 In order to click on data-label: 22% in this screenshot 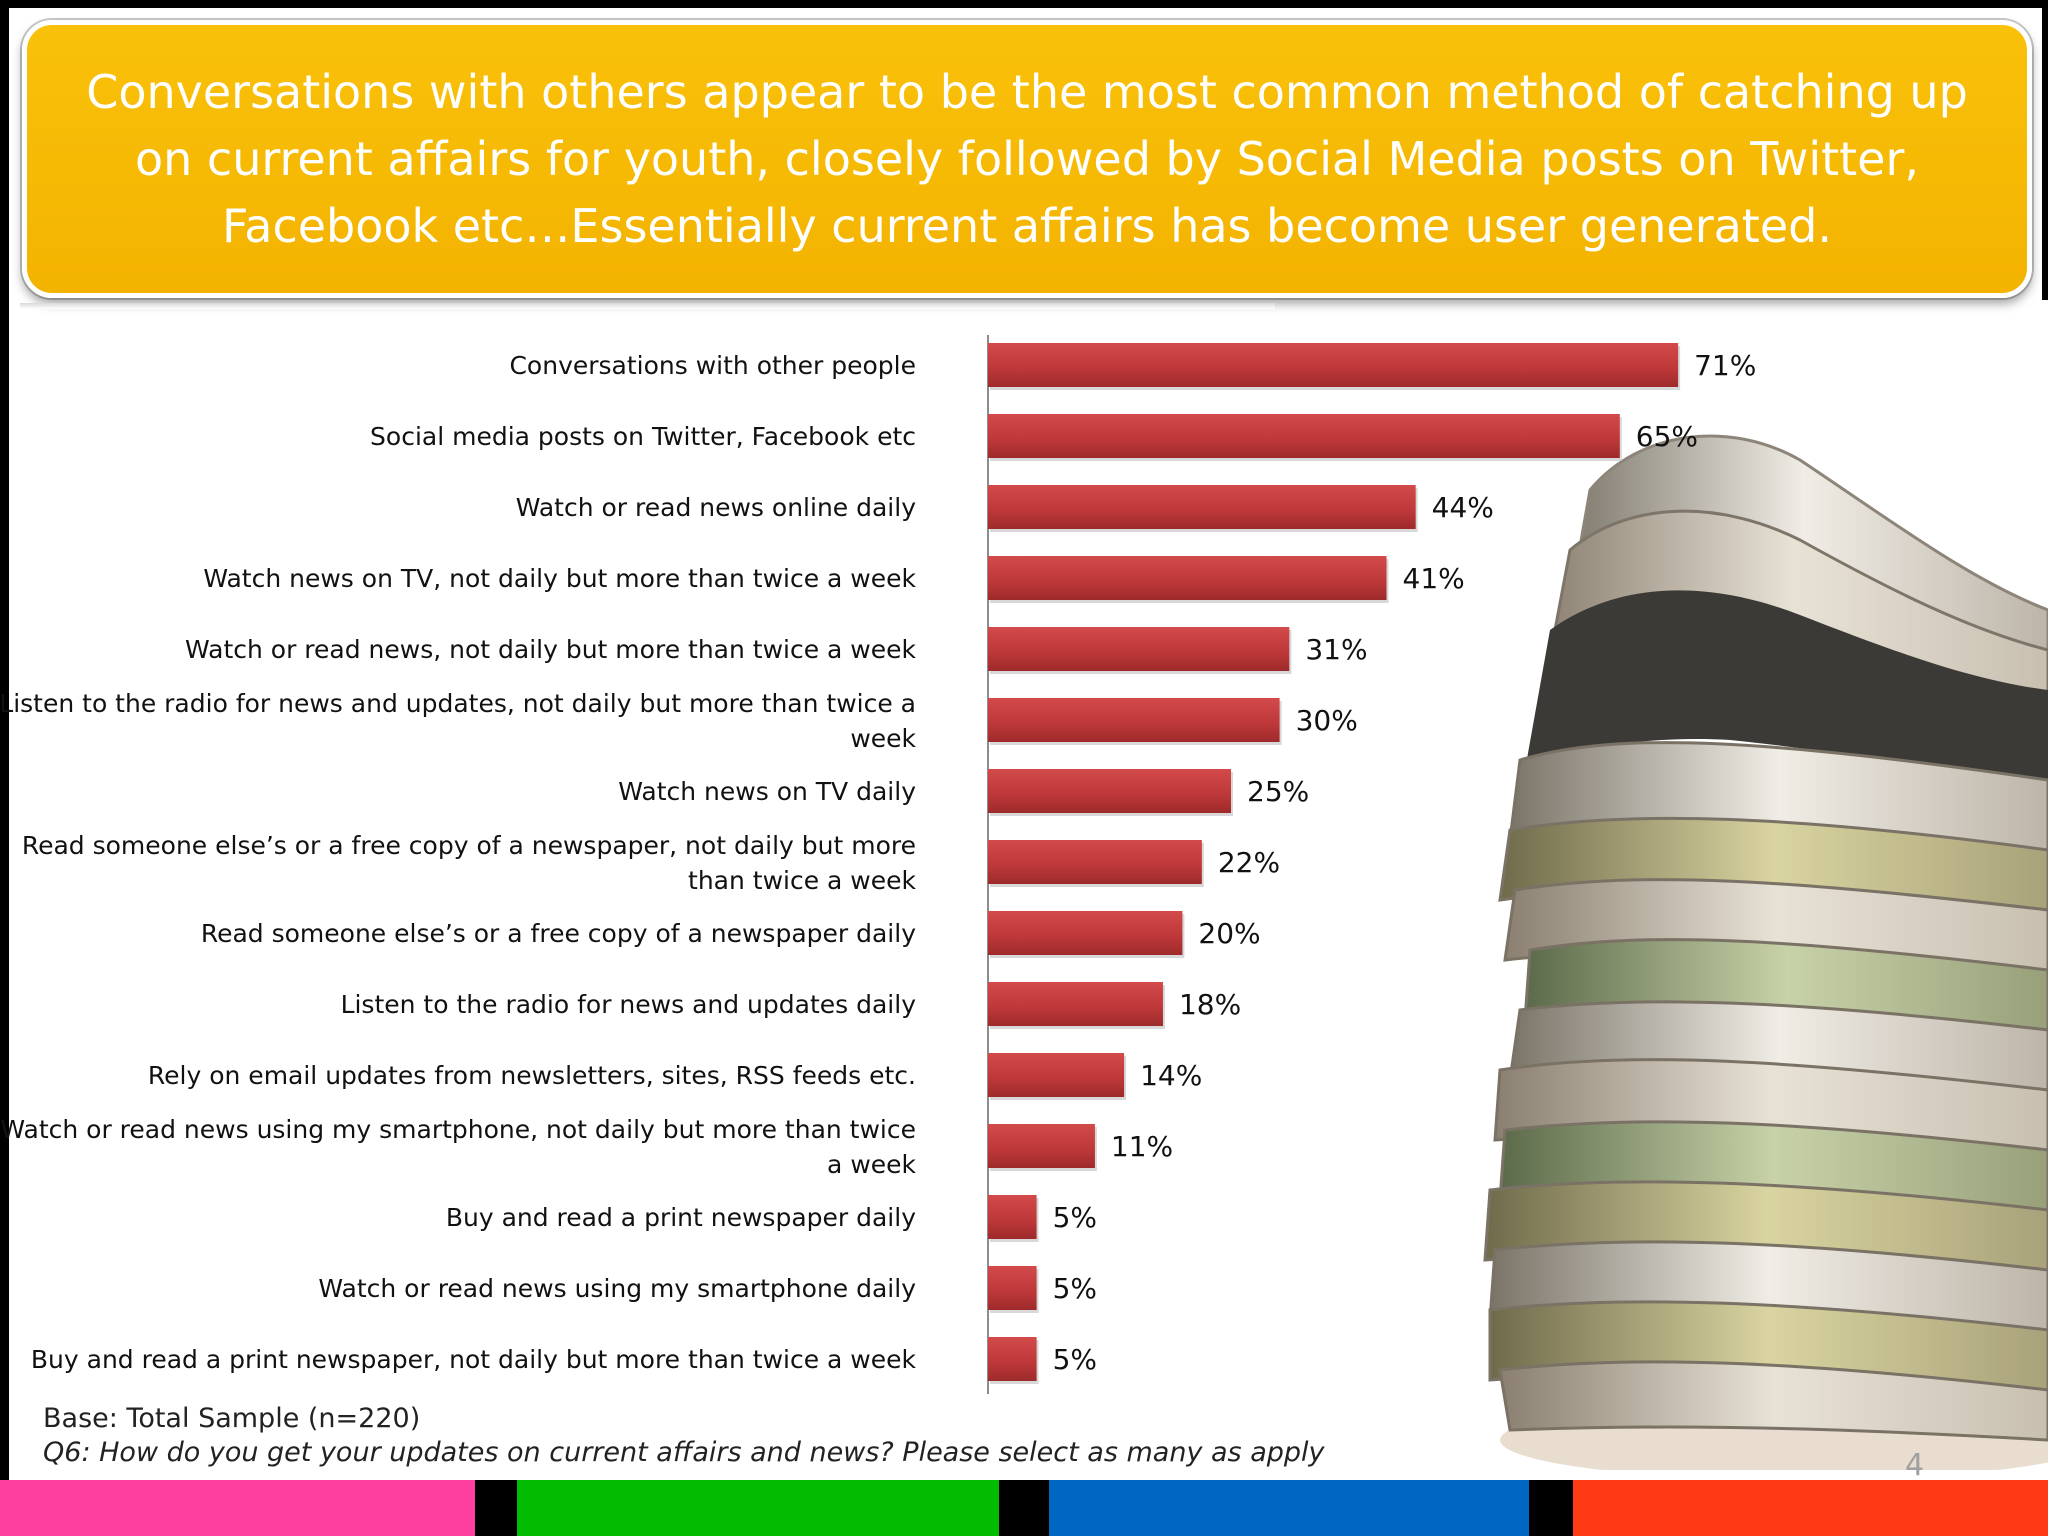, I will do `click(1249, 862)`.